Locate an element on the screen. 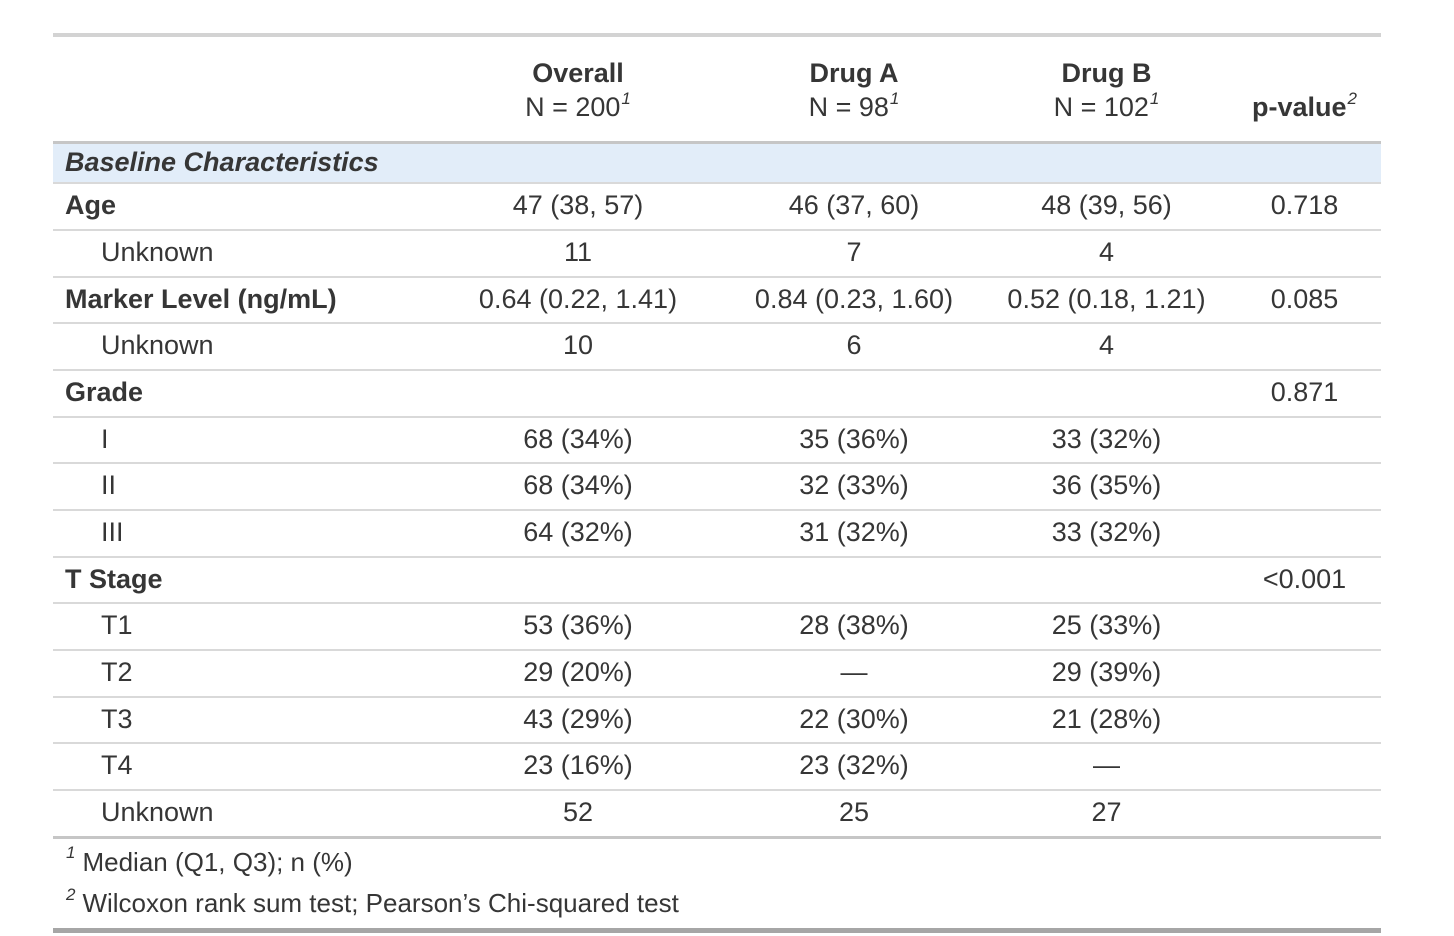  table-row-grade-1: I 68 (34%) 35 (36%) 33 (32%) is located at coordinates (717, 440).